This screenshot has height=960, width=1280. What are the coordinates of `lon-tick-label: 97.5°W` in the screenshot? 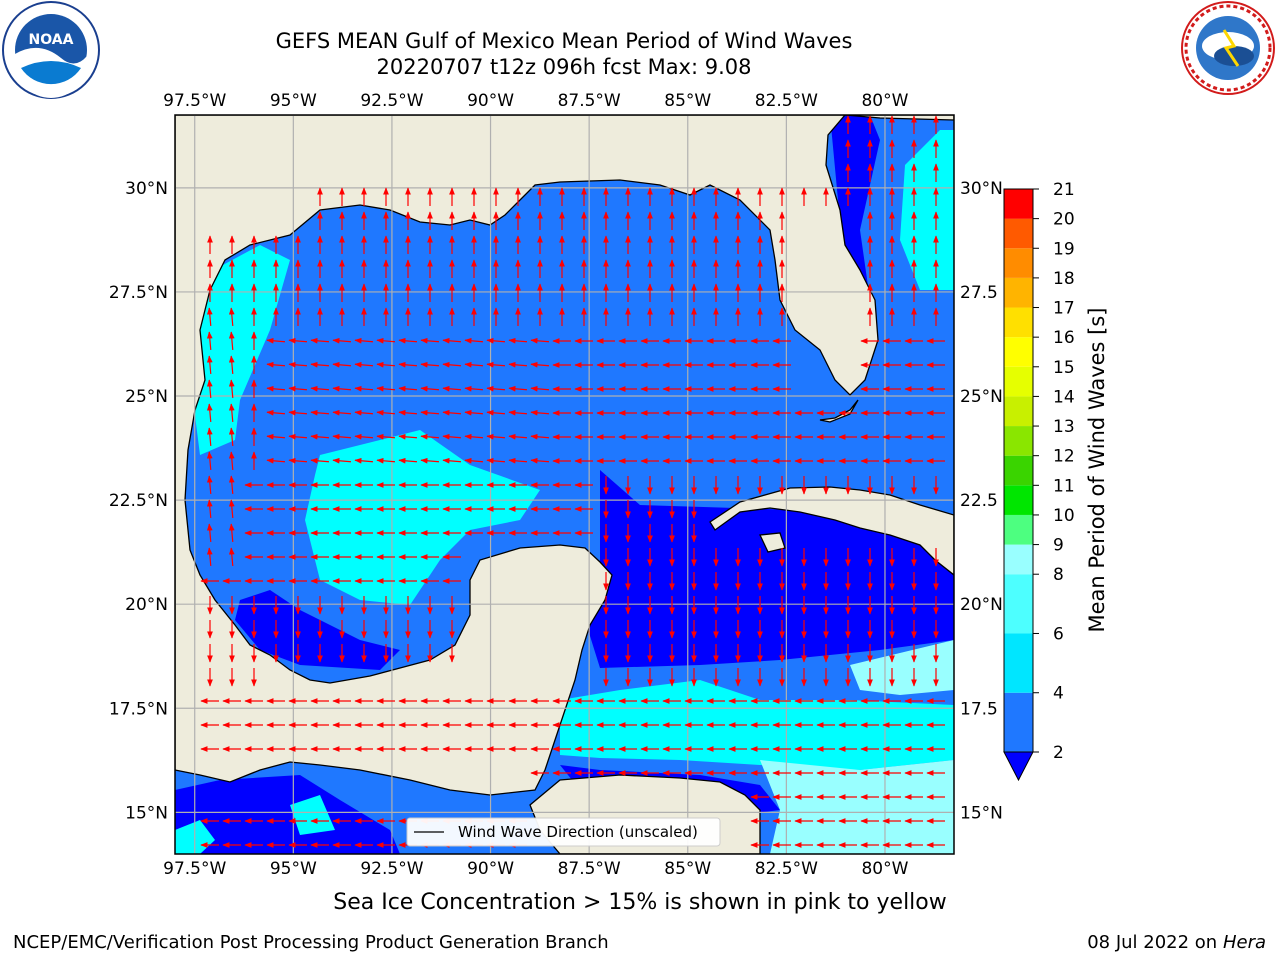 It's located at (194, 869).